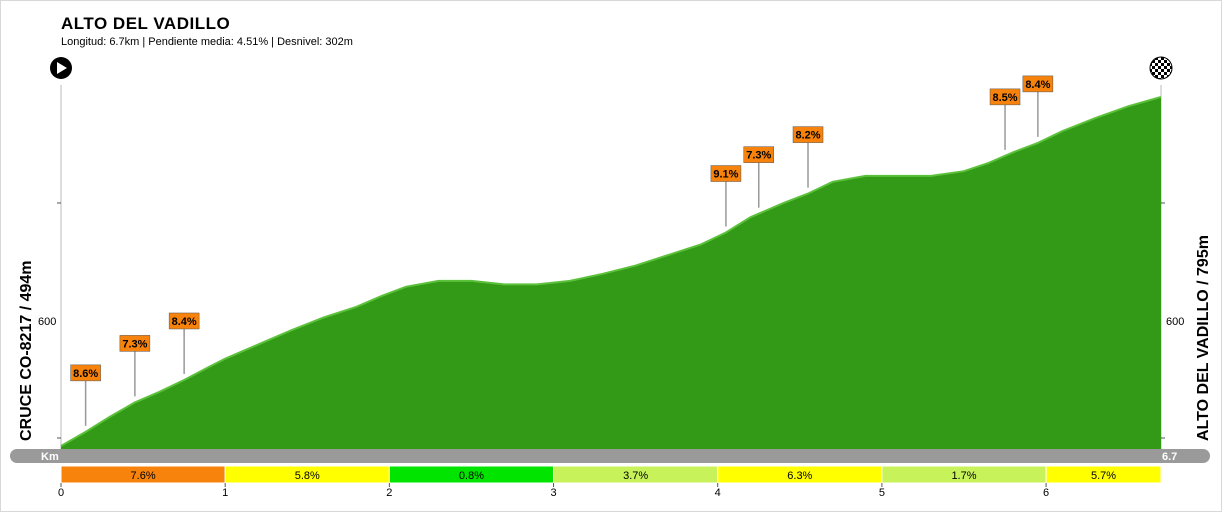 Image resolution: width=1222 pixels, height=512 pixels. Describe the element at coordinates (1169, 457) in the screenshot. I see `km-bar-total: 6.7` at that location.